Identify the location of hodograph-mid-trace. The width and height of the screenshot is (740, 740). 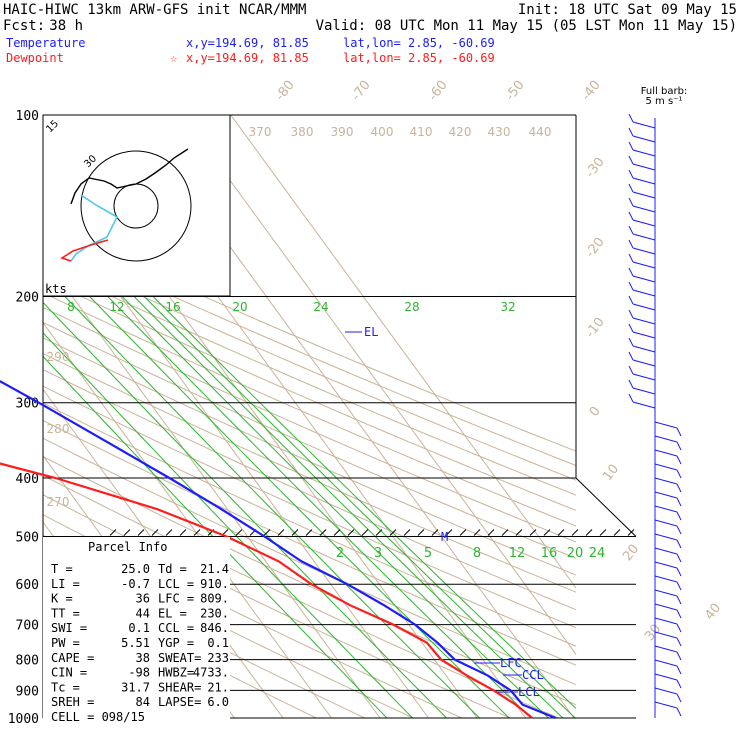
(94, 228).